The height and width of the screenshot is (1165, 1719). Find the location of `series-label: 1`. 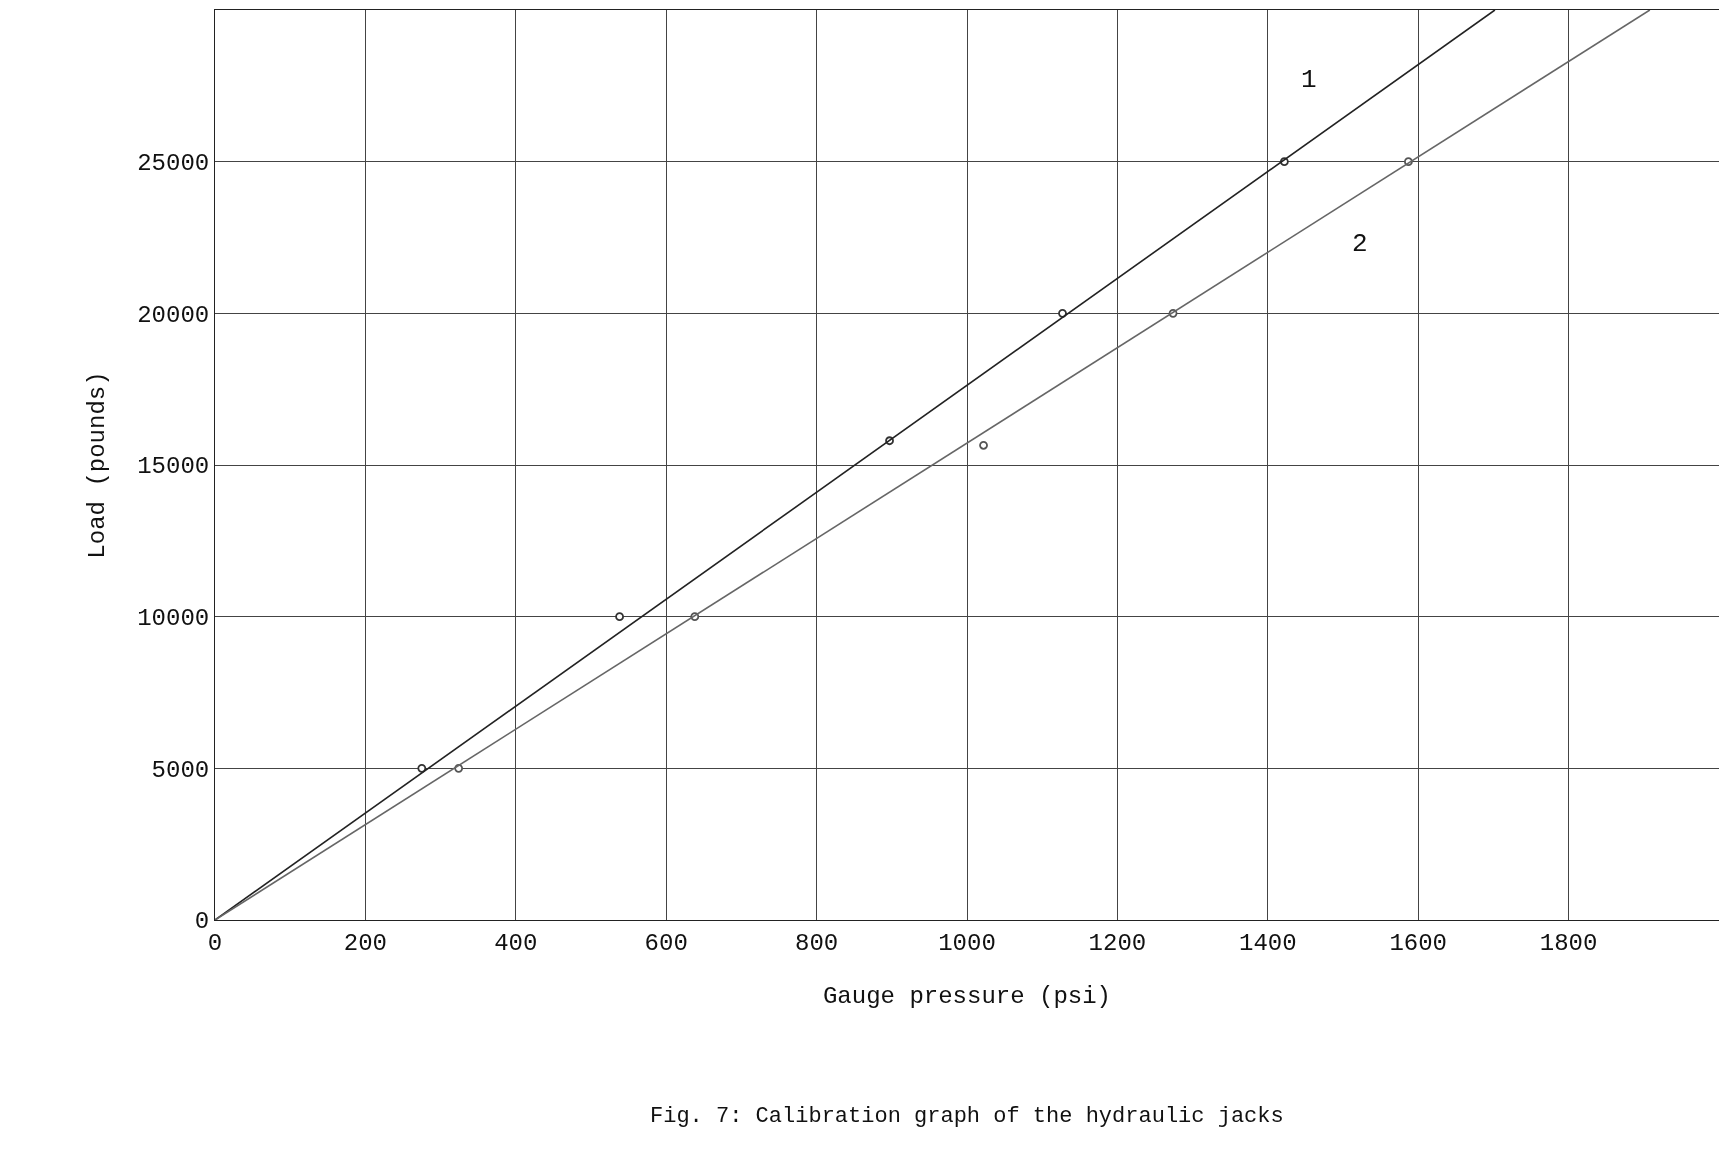

series-label: 1 is located at coordinates (1309, 80).